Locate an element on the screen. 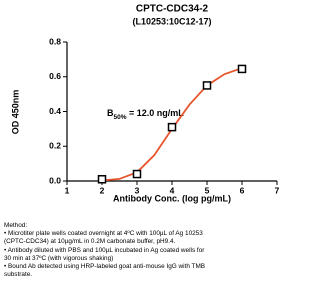  annotation-sub: 50% is located at coordinates (120, 117).